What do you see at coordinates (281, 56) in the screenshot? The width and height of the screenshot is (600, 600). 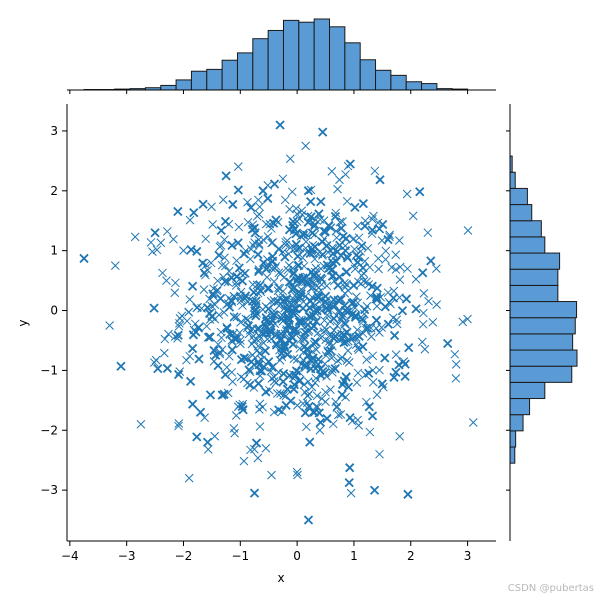 I see `marginal-x-histogram` at bounding box center [281, 56].